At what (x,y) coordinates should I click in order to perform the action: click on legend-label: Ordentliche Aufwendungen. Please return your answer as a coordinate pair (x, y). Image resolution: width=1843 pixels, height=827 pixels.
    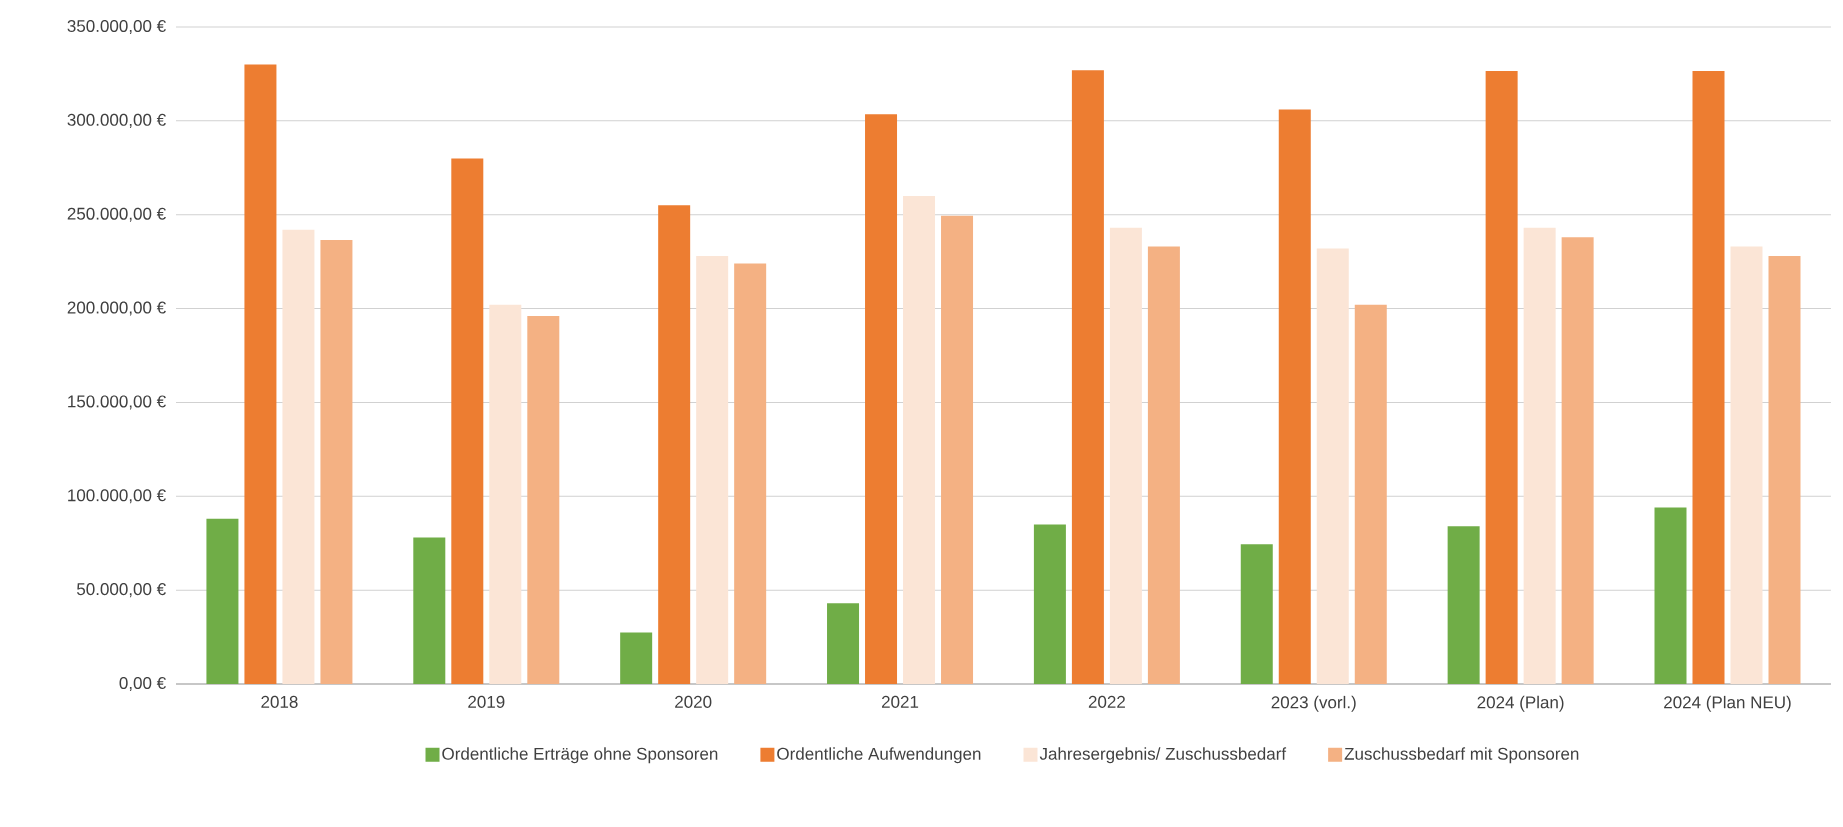
    Looking at the image, I should click on (879, 755).